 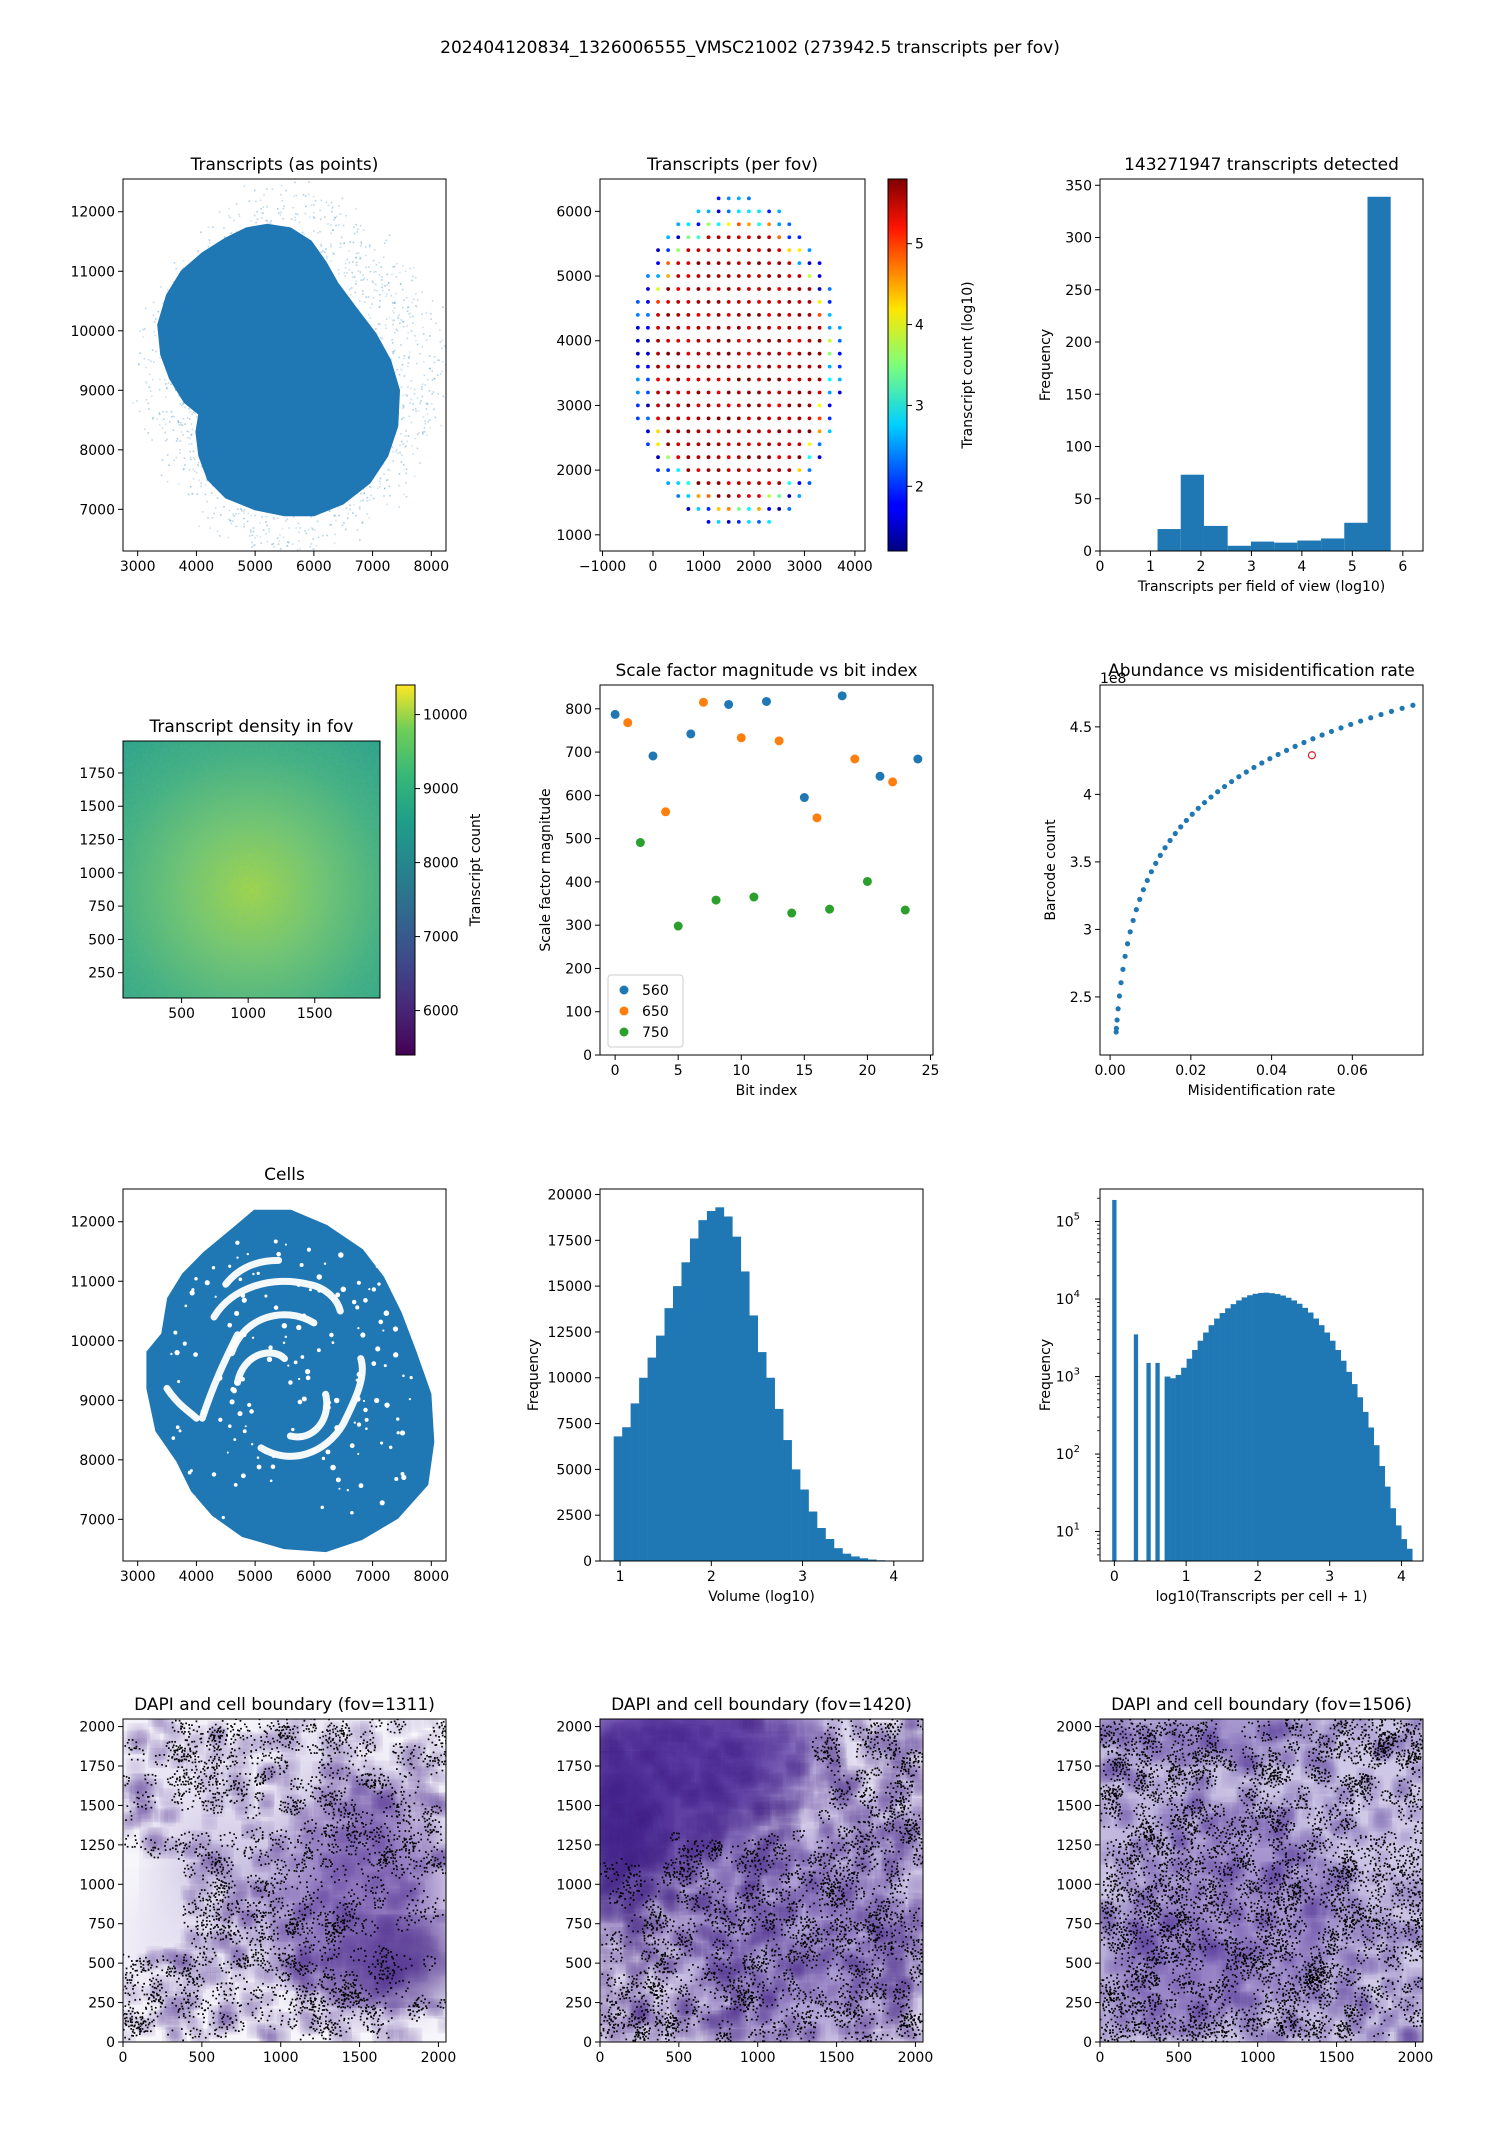 I want to click on transcripts-per-fov-colorbar-tick-label: 2, so click(x=919, y=487).